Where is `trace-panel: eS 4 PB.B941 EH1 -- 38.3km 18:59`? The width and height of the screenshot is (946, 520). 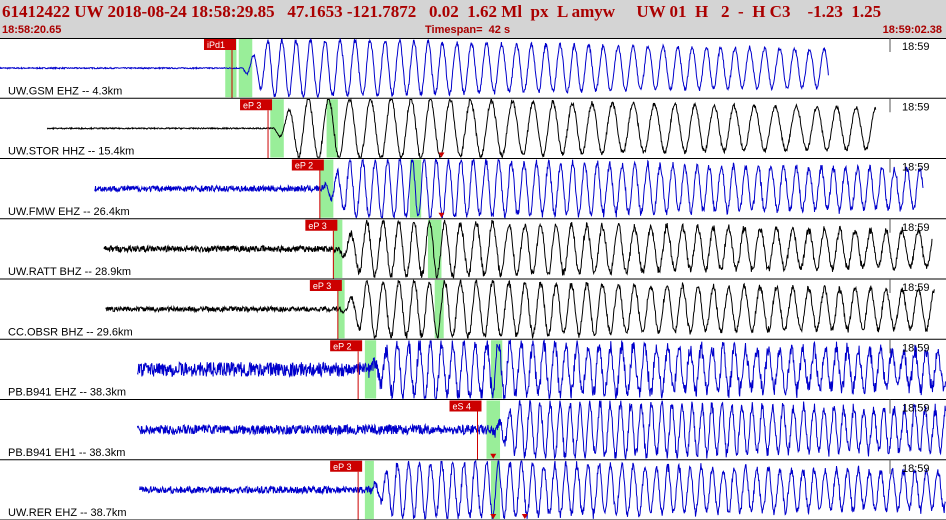
trace-panel: eS 4 PB.B941 EH1 -- 38.3km 18:59 is located at coordinates (473, 430).